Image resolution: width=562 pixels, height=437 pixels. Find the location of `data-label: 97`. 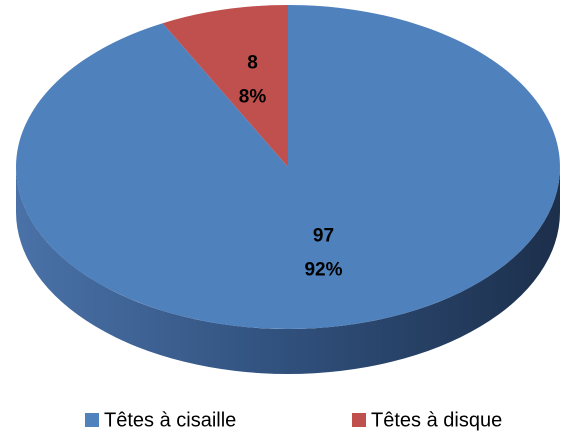

data-label: 97 is located at coordinates (323, 236).